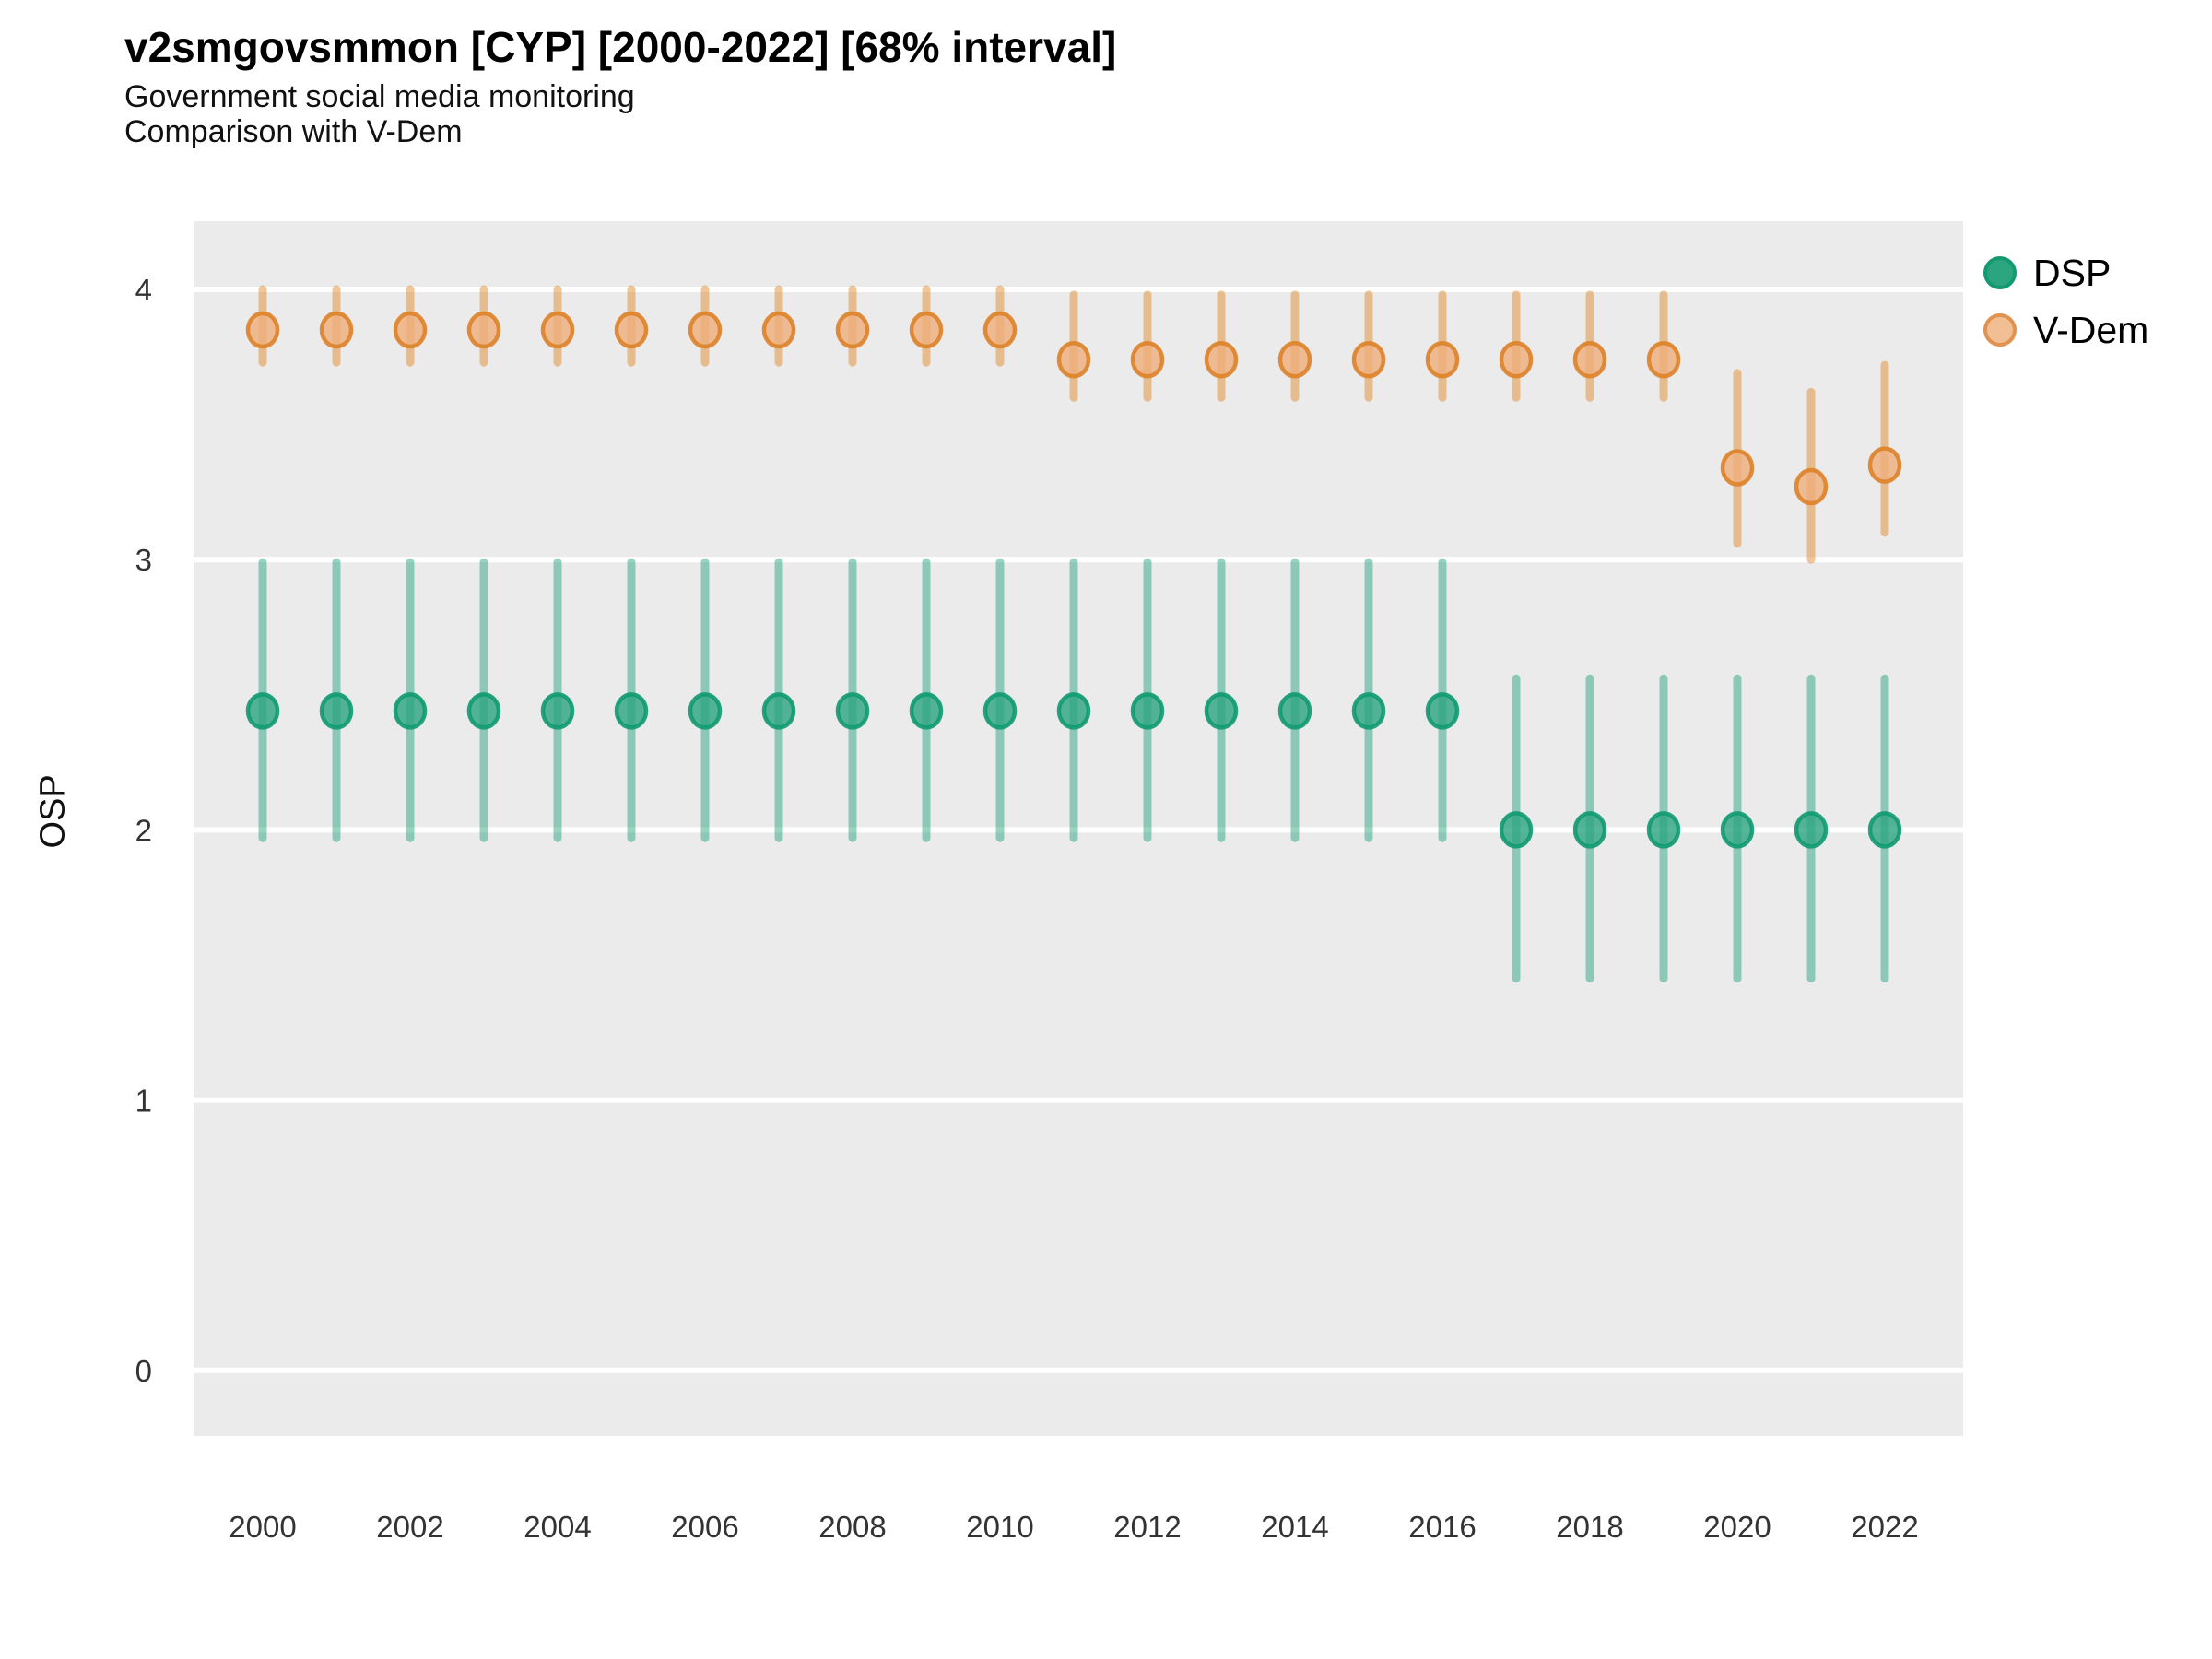  What do you see at coordinates (852, 1527) in the screenshot?
I see `x-tick-label-2008: 2008` at bounding box center [852, 1527].